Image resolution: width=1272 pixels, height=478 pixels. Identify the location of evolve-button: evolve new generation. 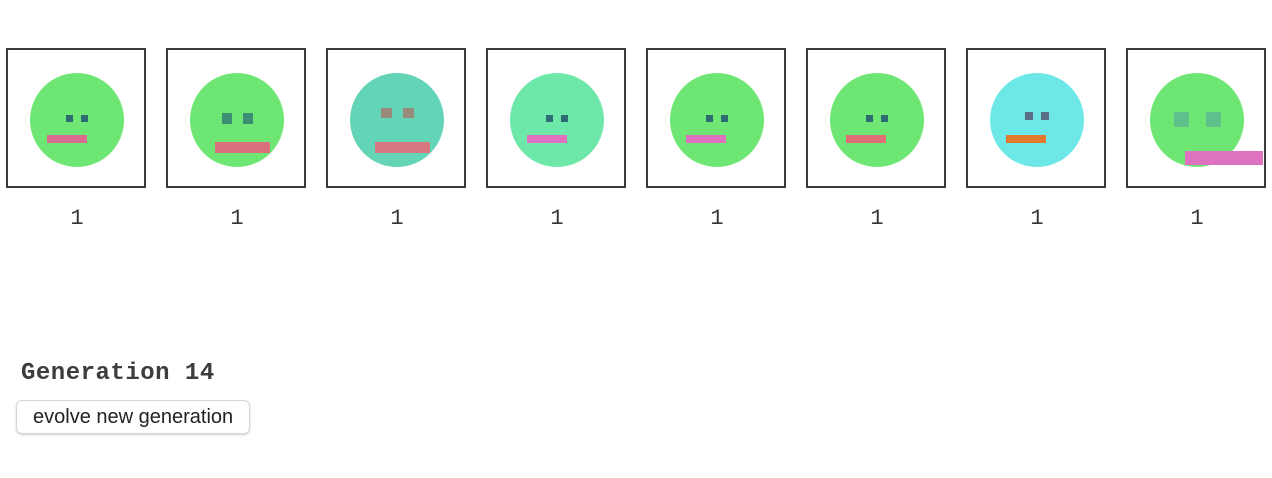
(133, 417).